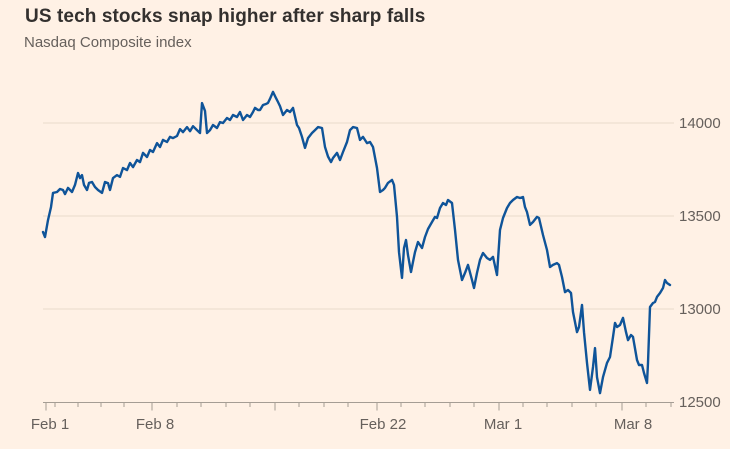 The height and width of the screenshot is (449, 730). Describe the element at coordinates (108, 42) in the screenshot. I see `chart-subtitle: Nasdaq Composite index` at that location.